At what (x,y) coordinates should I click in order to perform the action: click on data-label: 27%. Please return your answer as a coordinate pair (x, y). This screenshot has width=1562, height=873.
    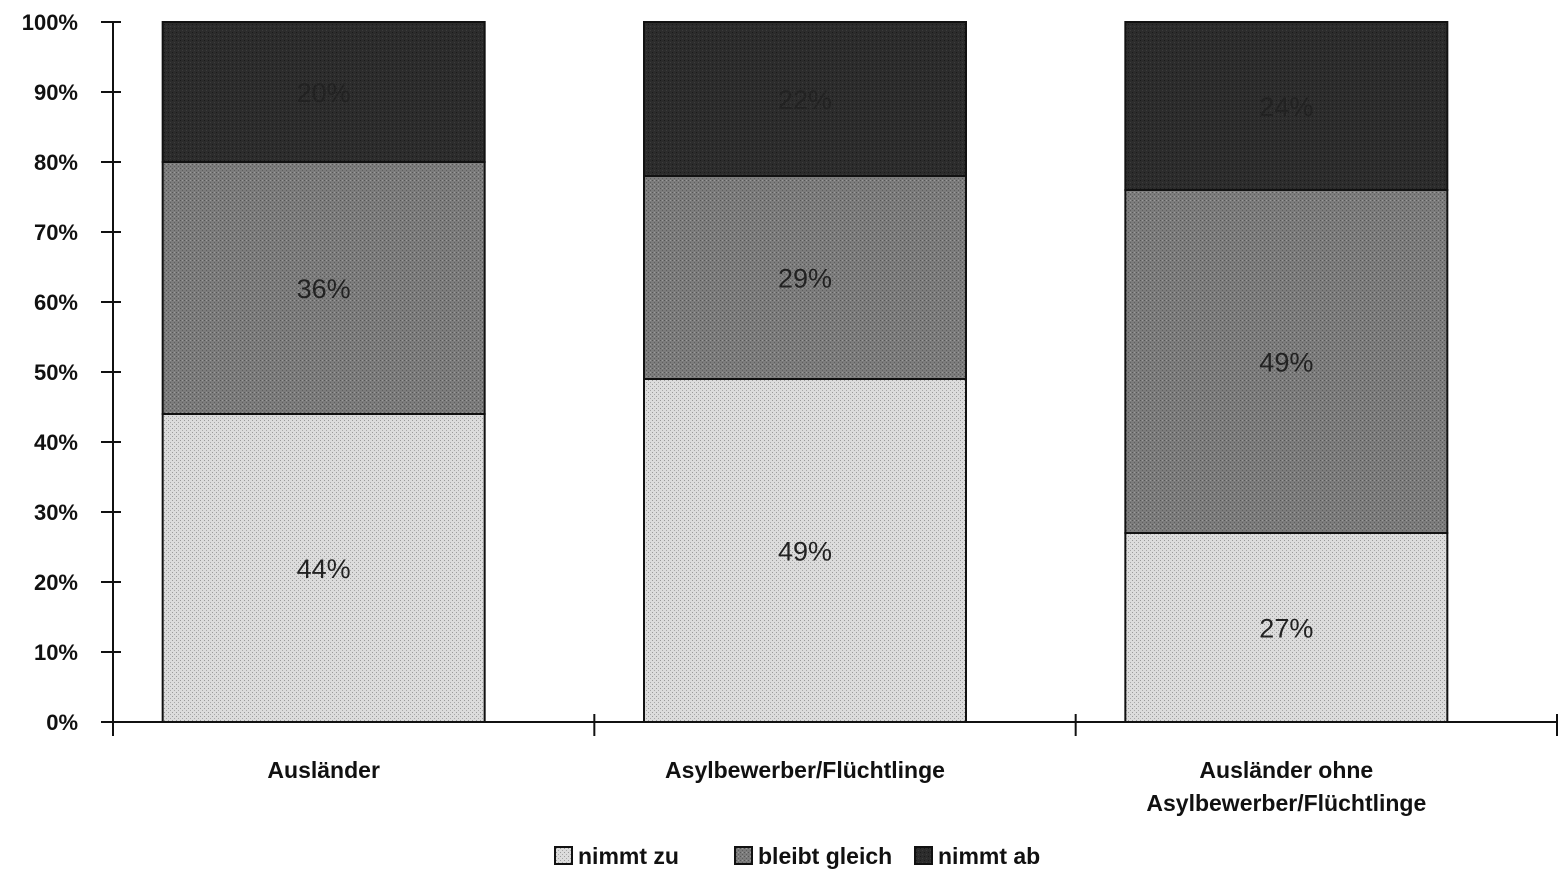
    Looking at the image, I should click on (1286, 629).